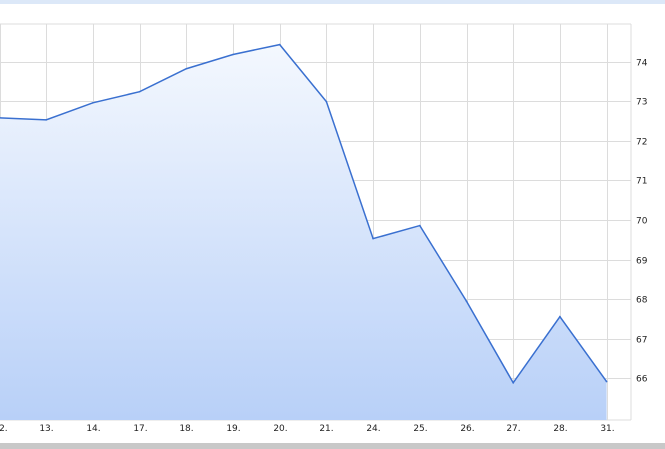  I want to click on x-tick-label: 27., so click(513, 429).